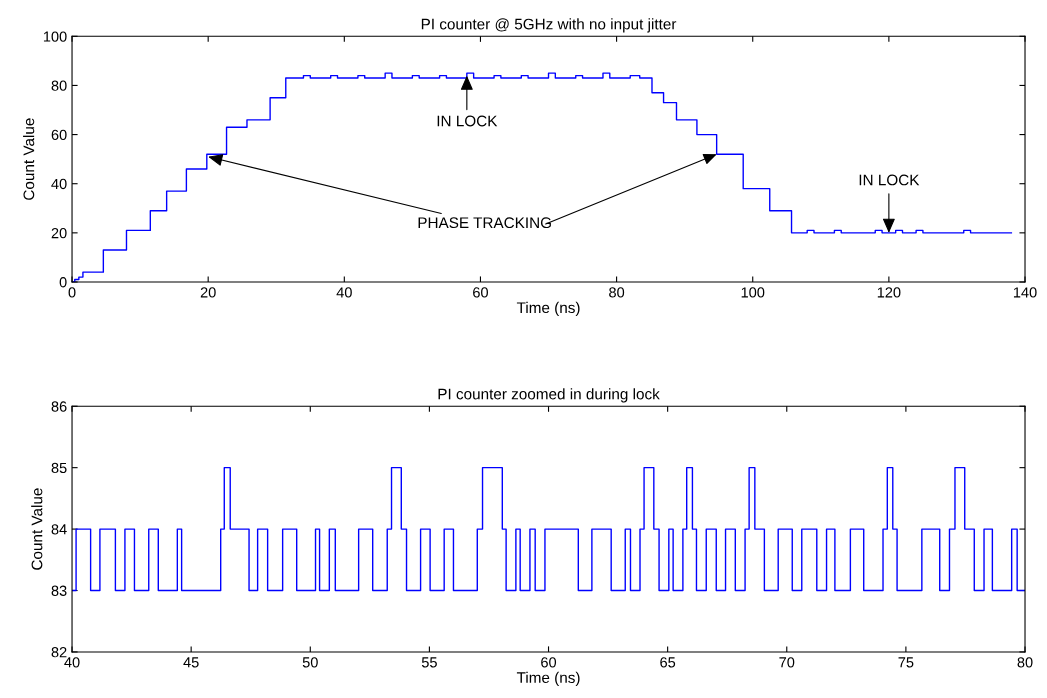 Image resolution: width=1047 pixels, height=698 pixels. What do you see at coordinates (1025, 292) in the screenshot?
I see `x-tick-label: 140` at bounding box center [1025, 292].